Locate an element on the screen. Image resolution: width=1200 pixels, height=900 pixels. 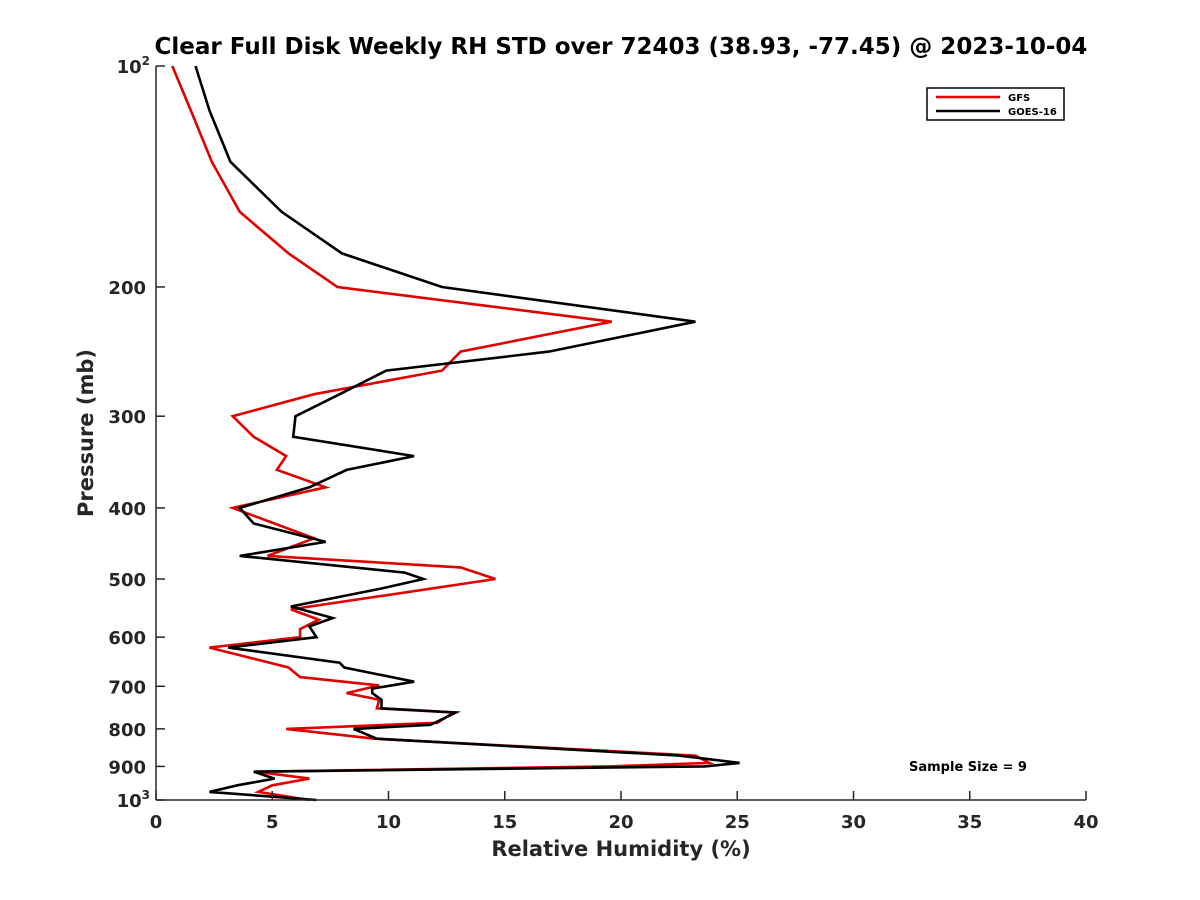
sample-size-annotation: Sample Size = 9 is located at coordinates (968, 767).